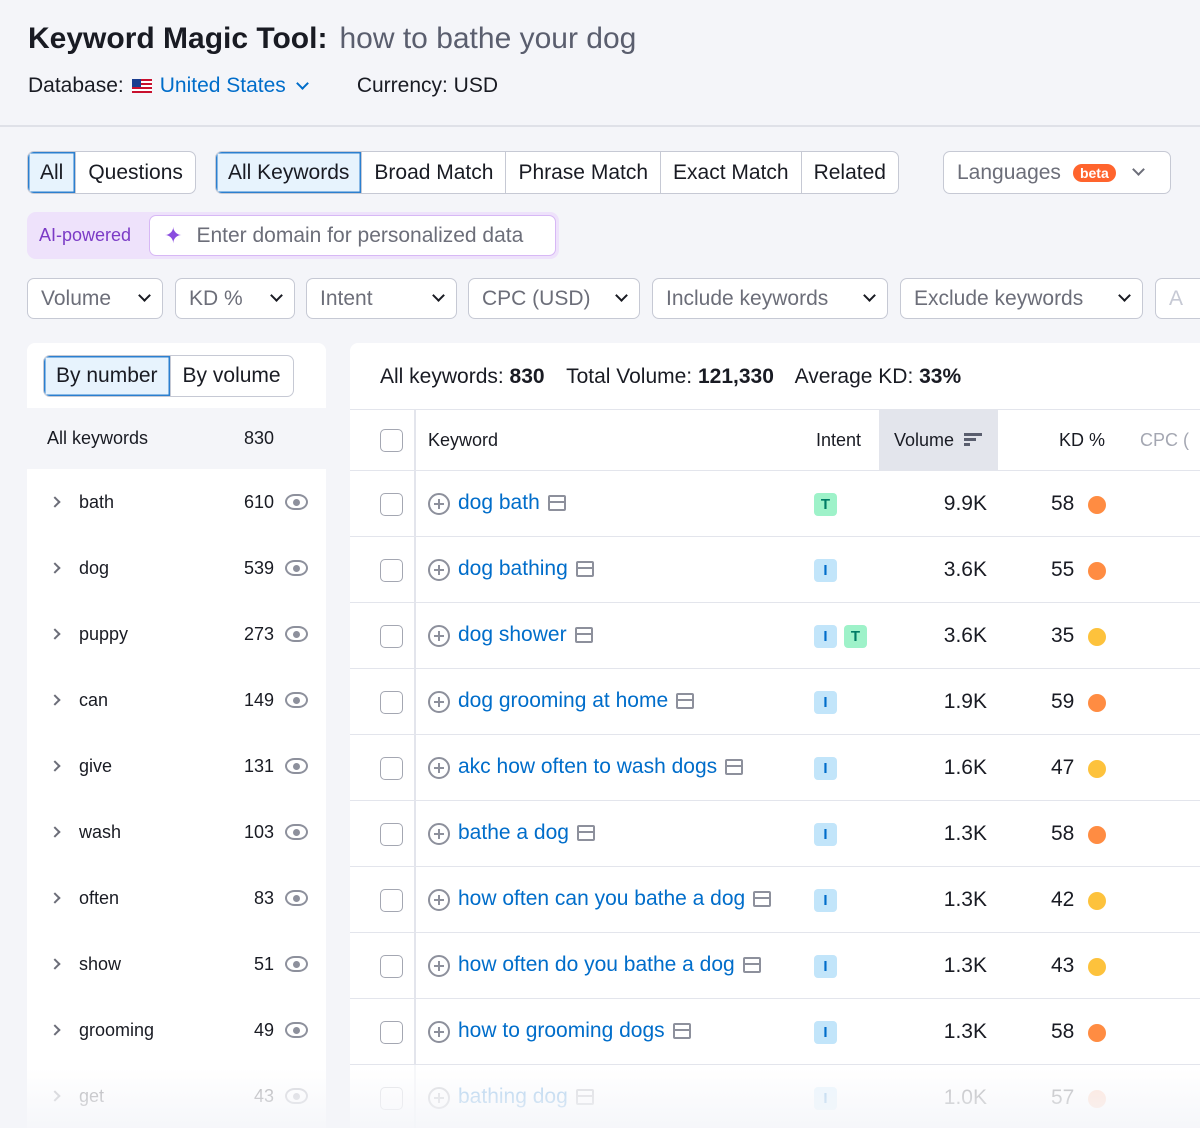 Image resolution: width=1200 pixels, height=1128 pixels. I want to click on tab-exact-match: Exact Match, so click(730, 172).